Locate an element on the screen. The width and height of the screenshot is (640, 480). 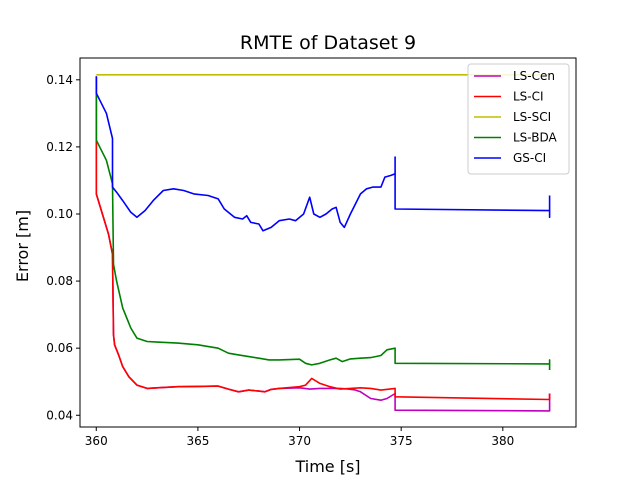
legend-label-ls-ci: LS-CI is located at coordinates (528, 97).